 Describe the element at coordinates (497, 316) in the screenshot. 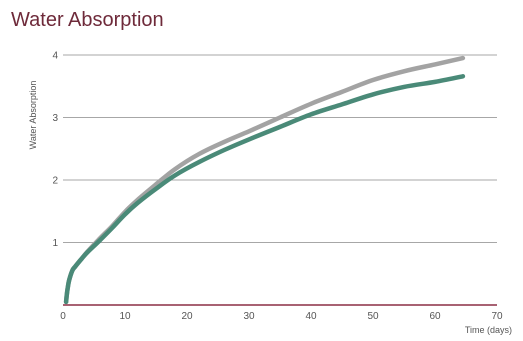

I see `x-tick-label: 70` at that location.